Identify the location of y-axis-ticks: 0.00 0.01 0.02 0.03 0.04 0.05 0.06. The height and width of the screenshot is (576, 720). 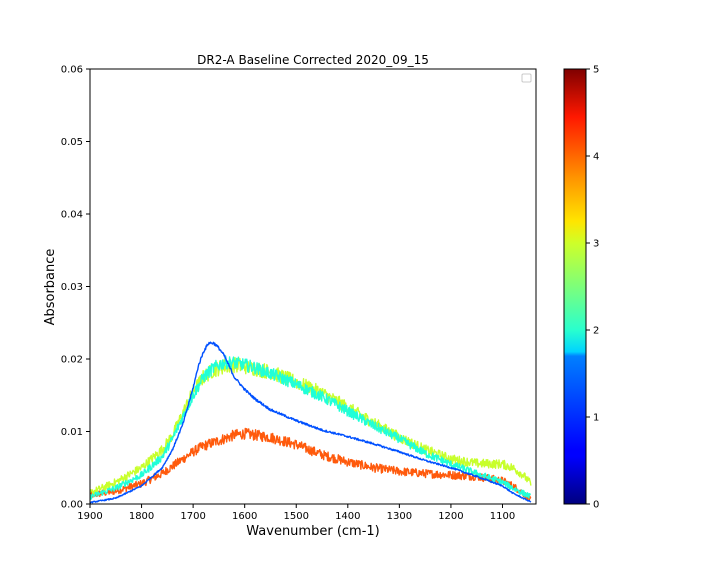
(75, 288).